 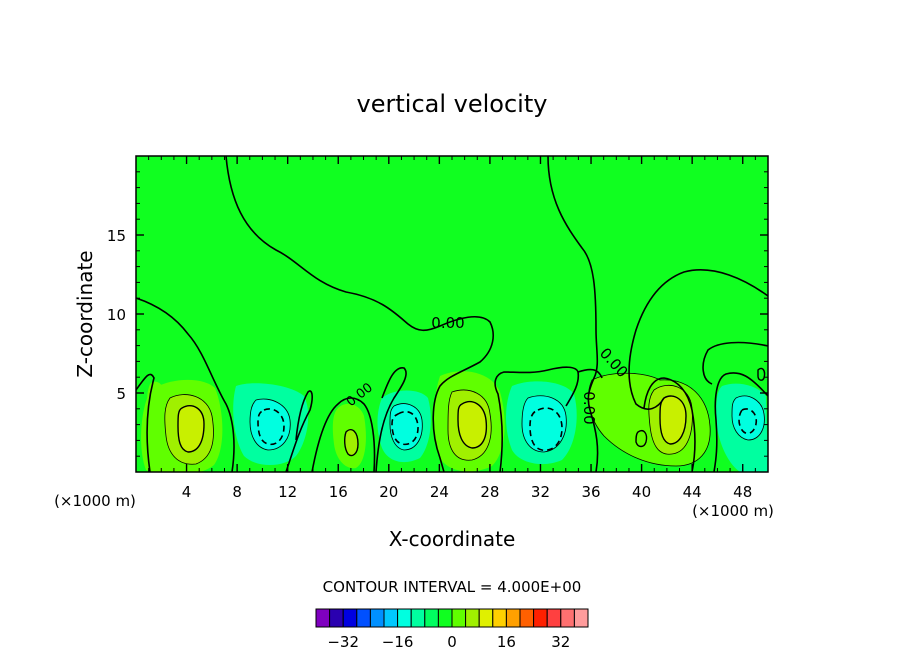 What do you see at coordinates (85, 313) in the screenshot?
I see `y-axis-label: Z-coordinate` at bounding box center [85, 313].